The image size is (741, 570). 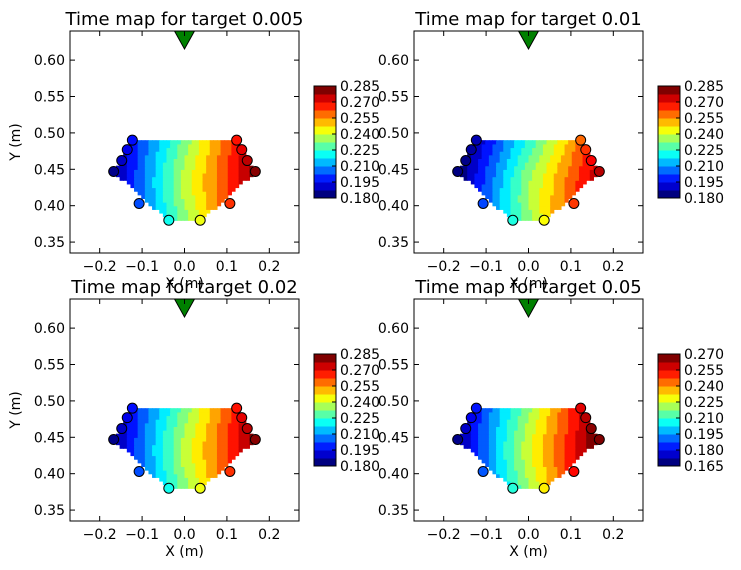 I want to click on colorbar-tick-label: 0.240, so click(x=360, y=135).